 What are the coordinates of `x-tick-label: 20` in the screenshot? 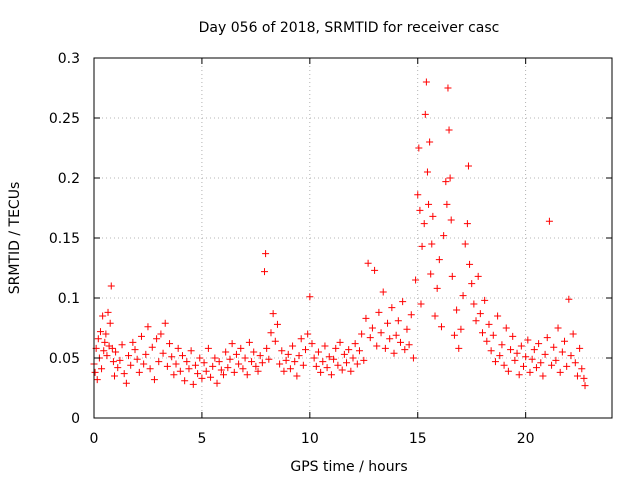 It's located at (526, 439).